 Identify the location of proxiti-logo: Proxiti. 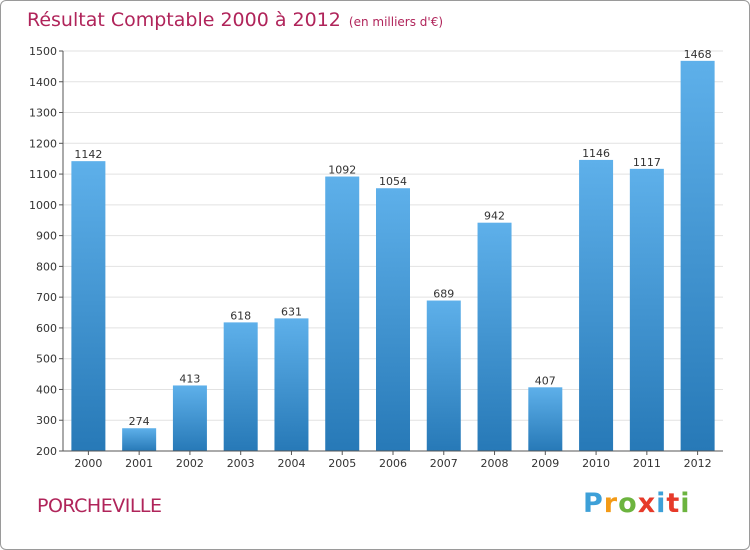
(637, 503).